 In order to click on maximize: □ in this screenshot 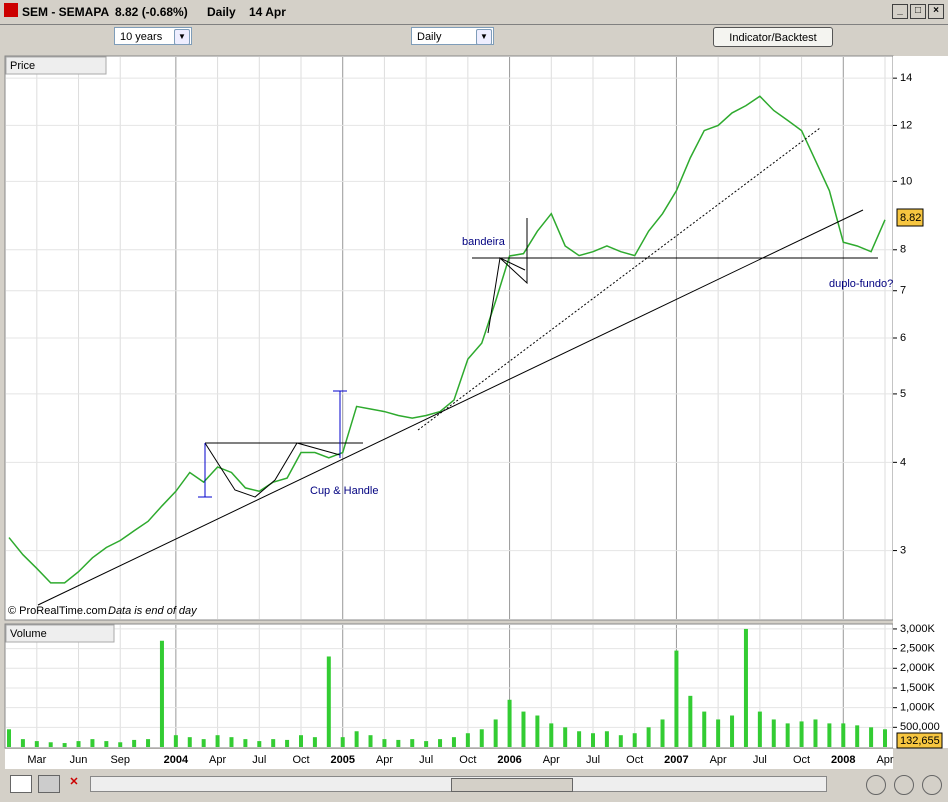, I will do `click(918, 11)`.